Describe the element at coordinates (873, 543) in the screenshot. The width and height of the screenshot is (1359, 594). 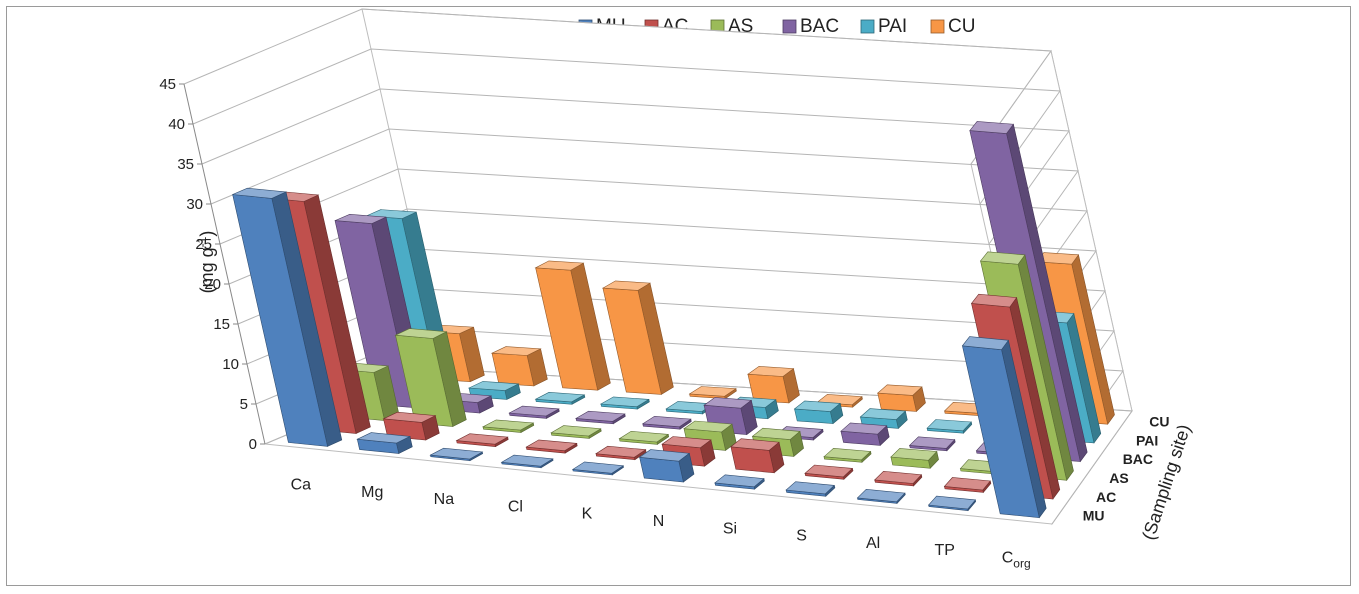
I see `category-label: Al` at that location.